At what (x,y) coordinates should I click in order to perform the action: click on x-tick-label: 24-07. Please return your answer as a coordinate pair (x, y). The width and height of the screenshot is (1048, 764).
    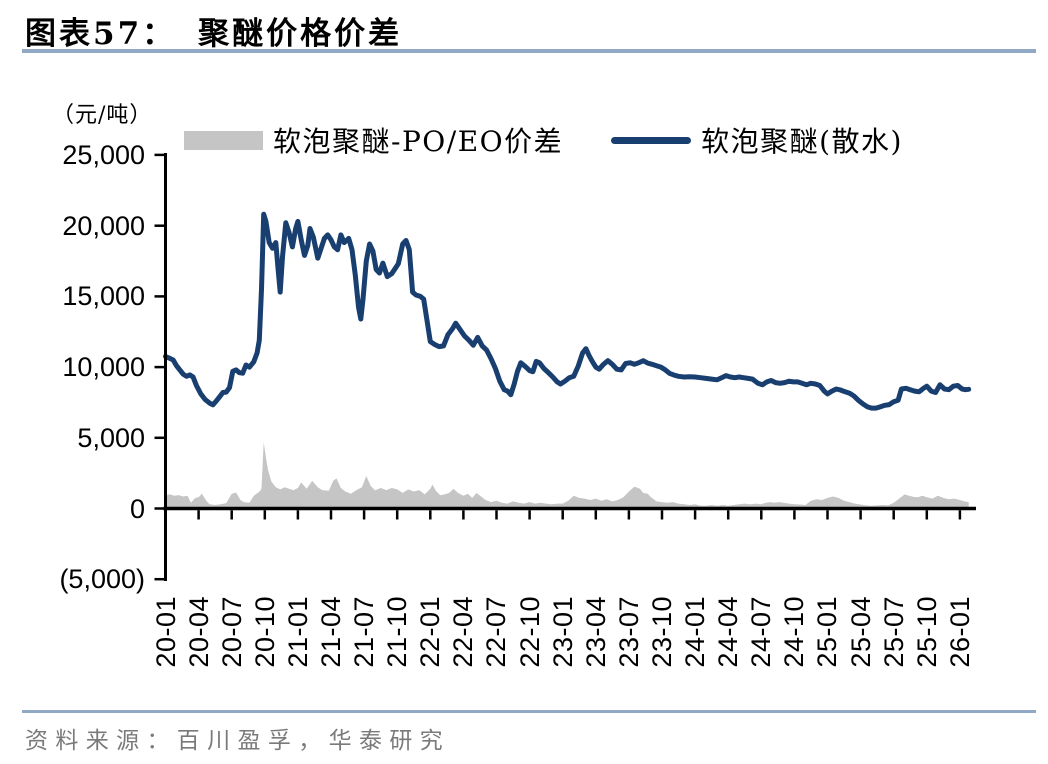
    Looking at the image, I should click on (761, 632).